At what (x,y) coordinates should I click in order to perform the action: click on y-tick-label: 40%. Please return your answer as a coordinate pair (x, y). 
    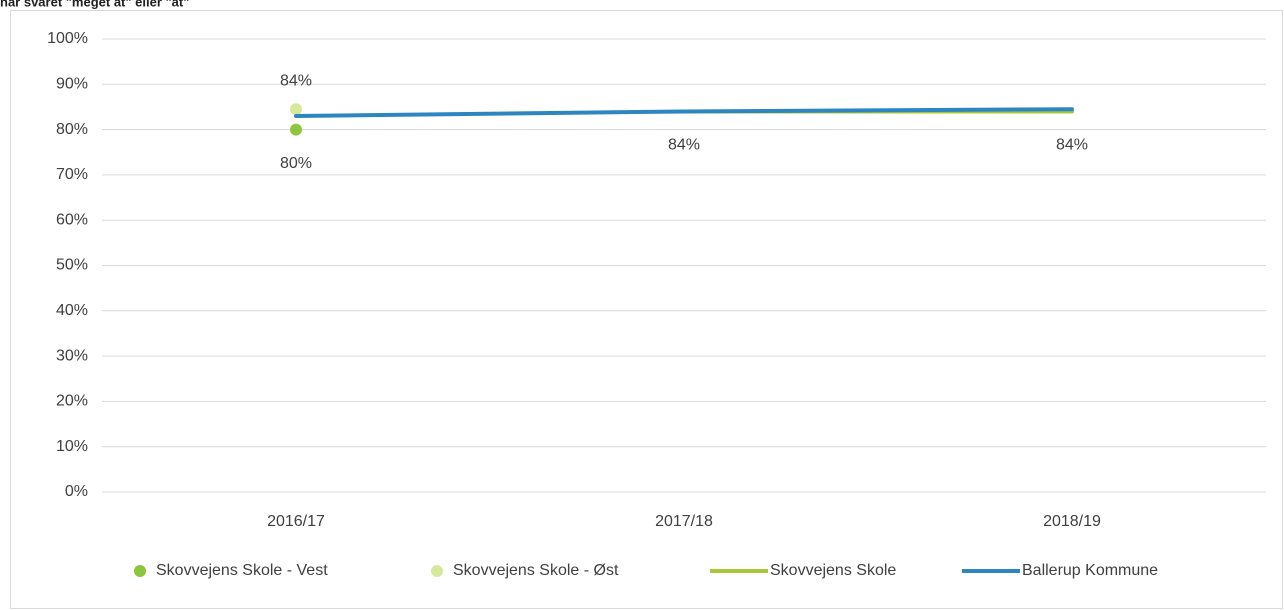
    Looking at the image, I should click on (72, 310).